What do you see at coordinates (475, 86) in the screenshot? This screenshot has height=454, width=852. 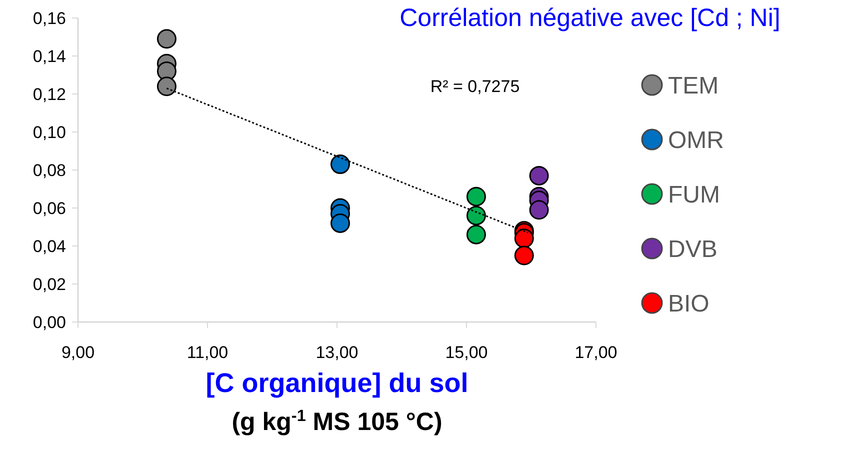 I see `annotation: R² = 0,7275` at bounding box center [475, 86].